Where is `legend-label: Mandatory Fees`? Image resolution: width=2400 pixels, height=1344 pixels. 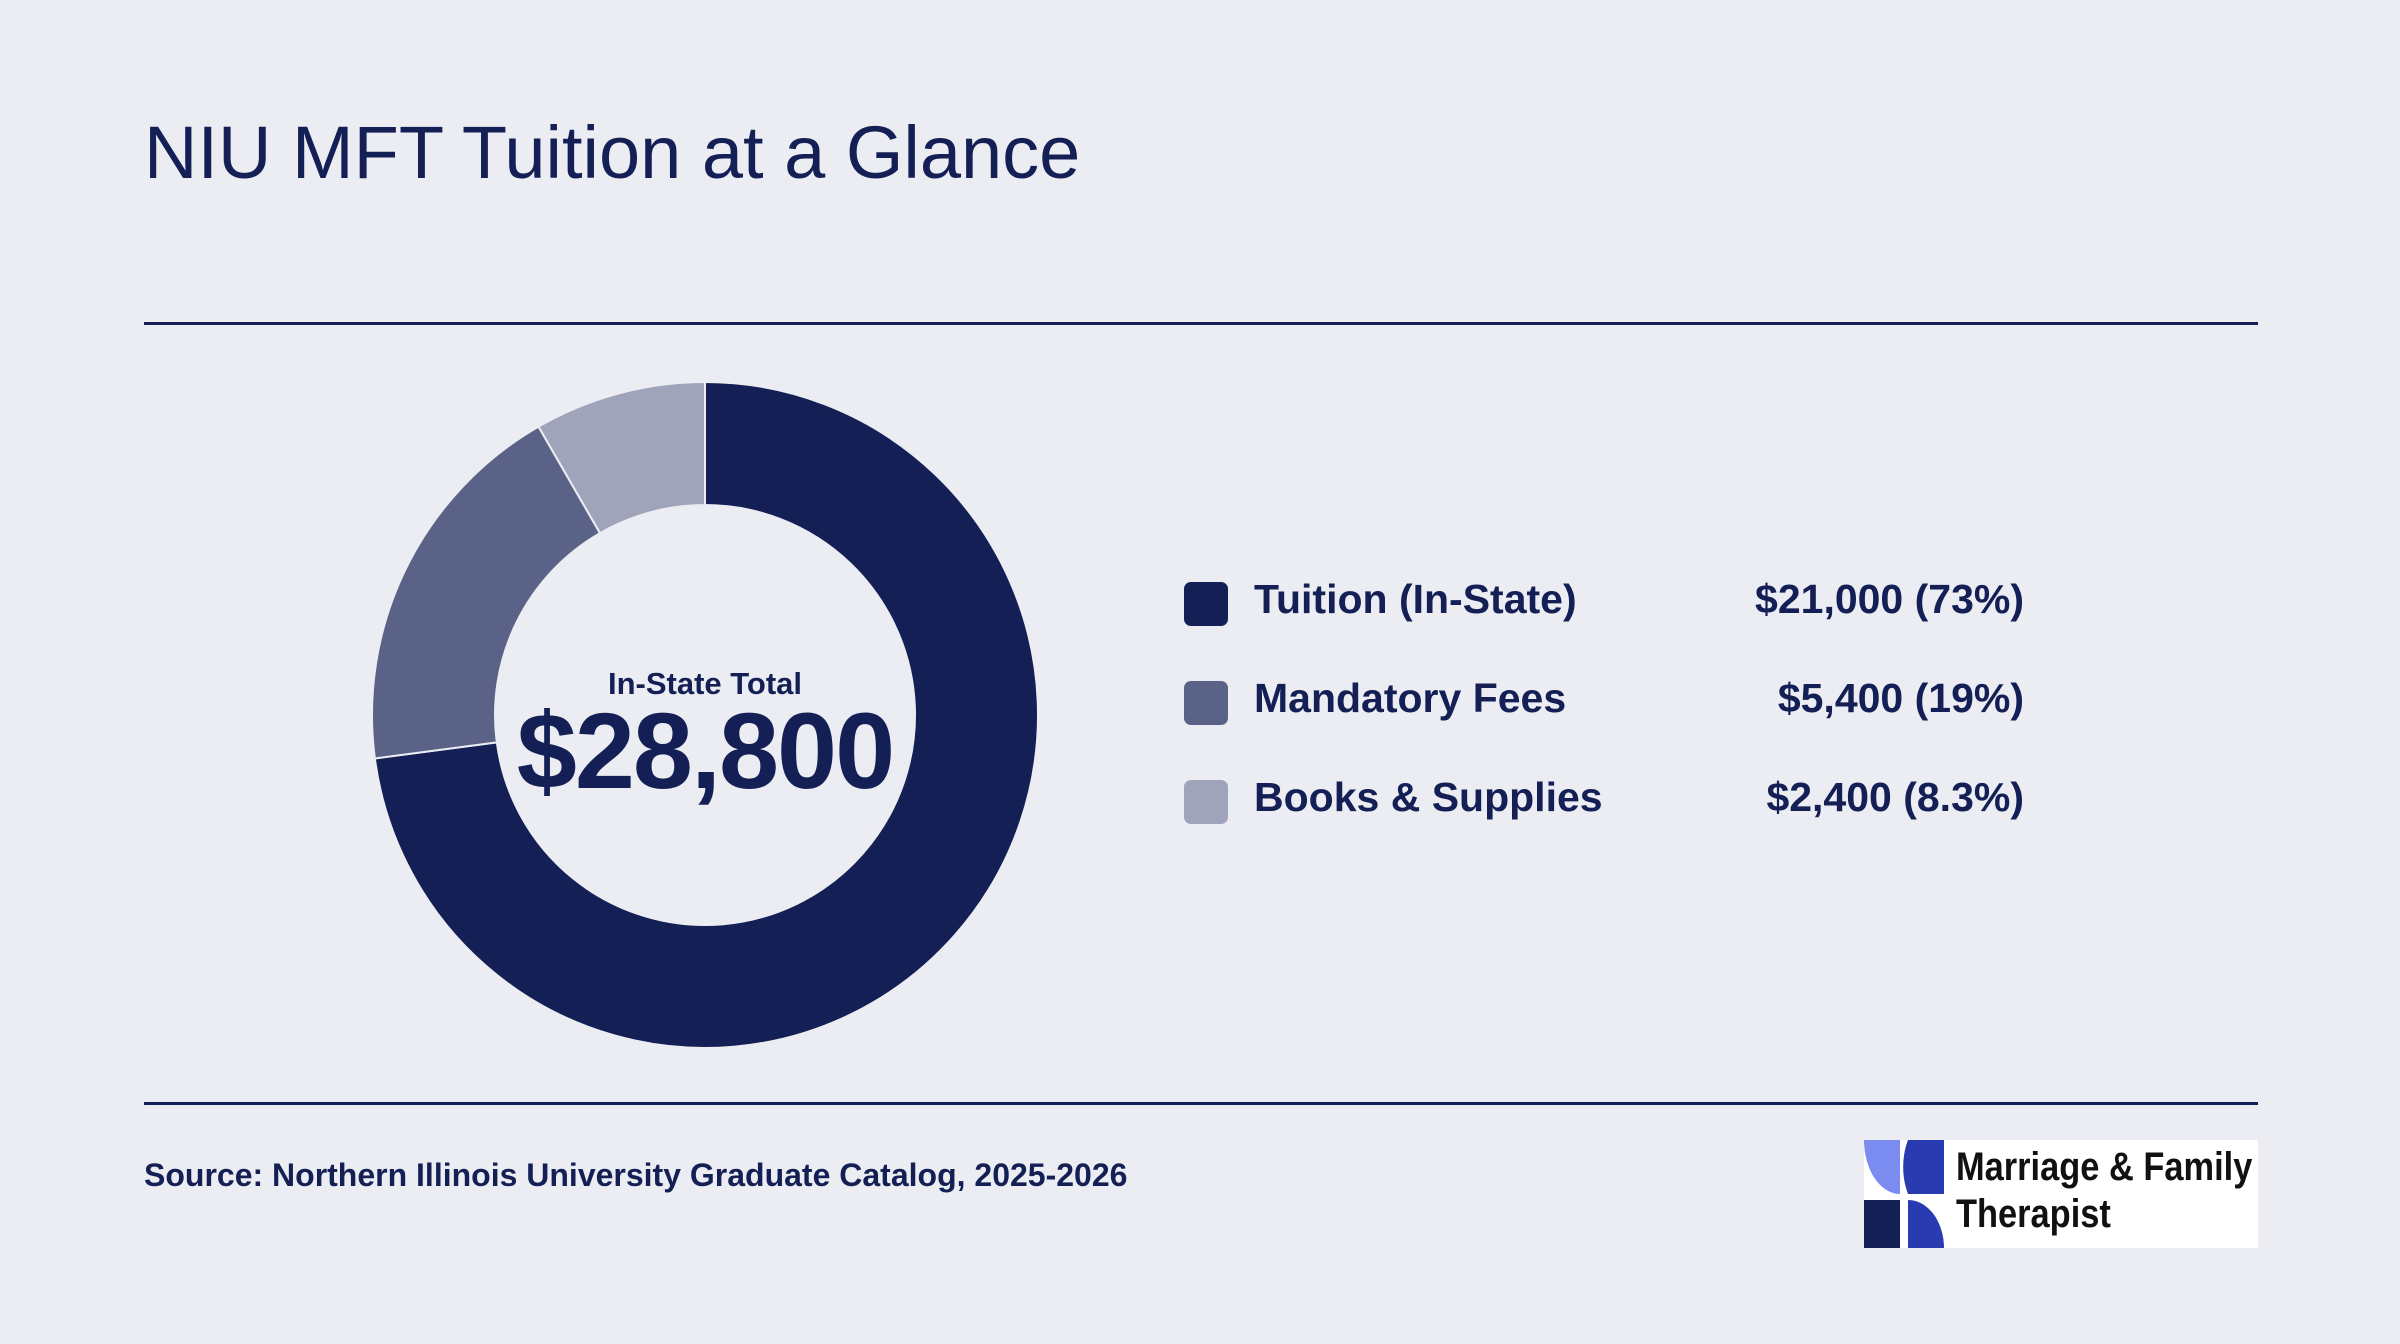
legend-label: Mandatory Fees is located at coordinates (1410, 698).